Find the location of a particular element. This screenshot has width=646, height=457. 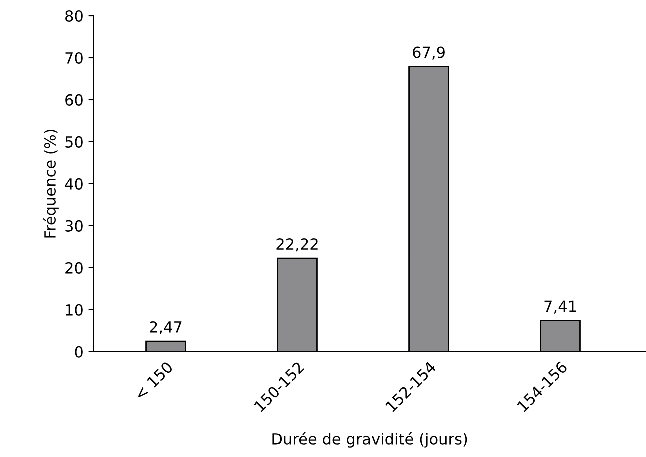

x-axis-title: Durée de gravidité (jours) is located at coordinates (370, 440).